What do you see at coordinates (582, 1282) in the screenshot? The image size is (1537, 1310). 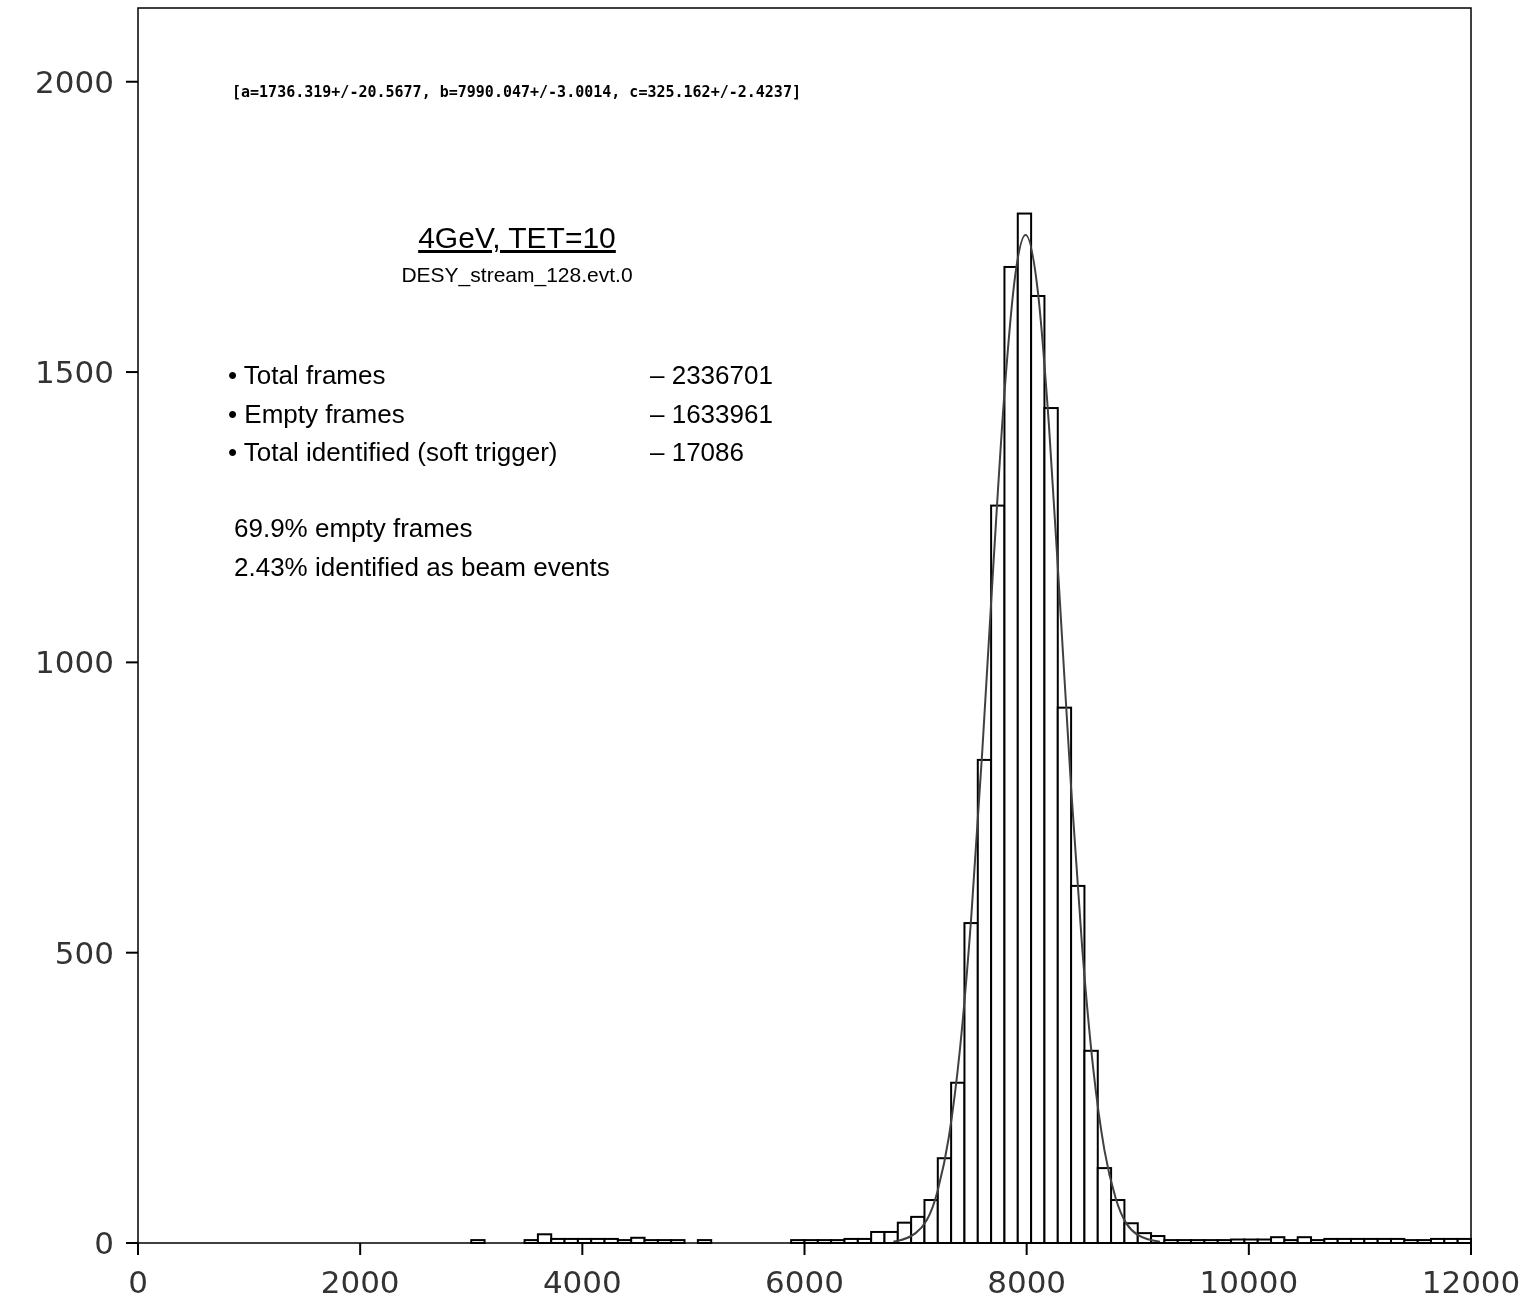 I see `x-tick-label: 4000` at bounding box center [582, 1282].